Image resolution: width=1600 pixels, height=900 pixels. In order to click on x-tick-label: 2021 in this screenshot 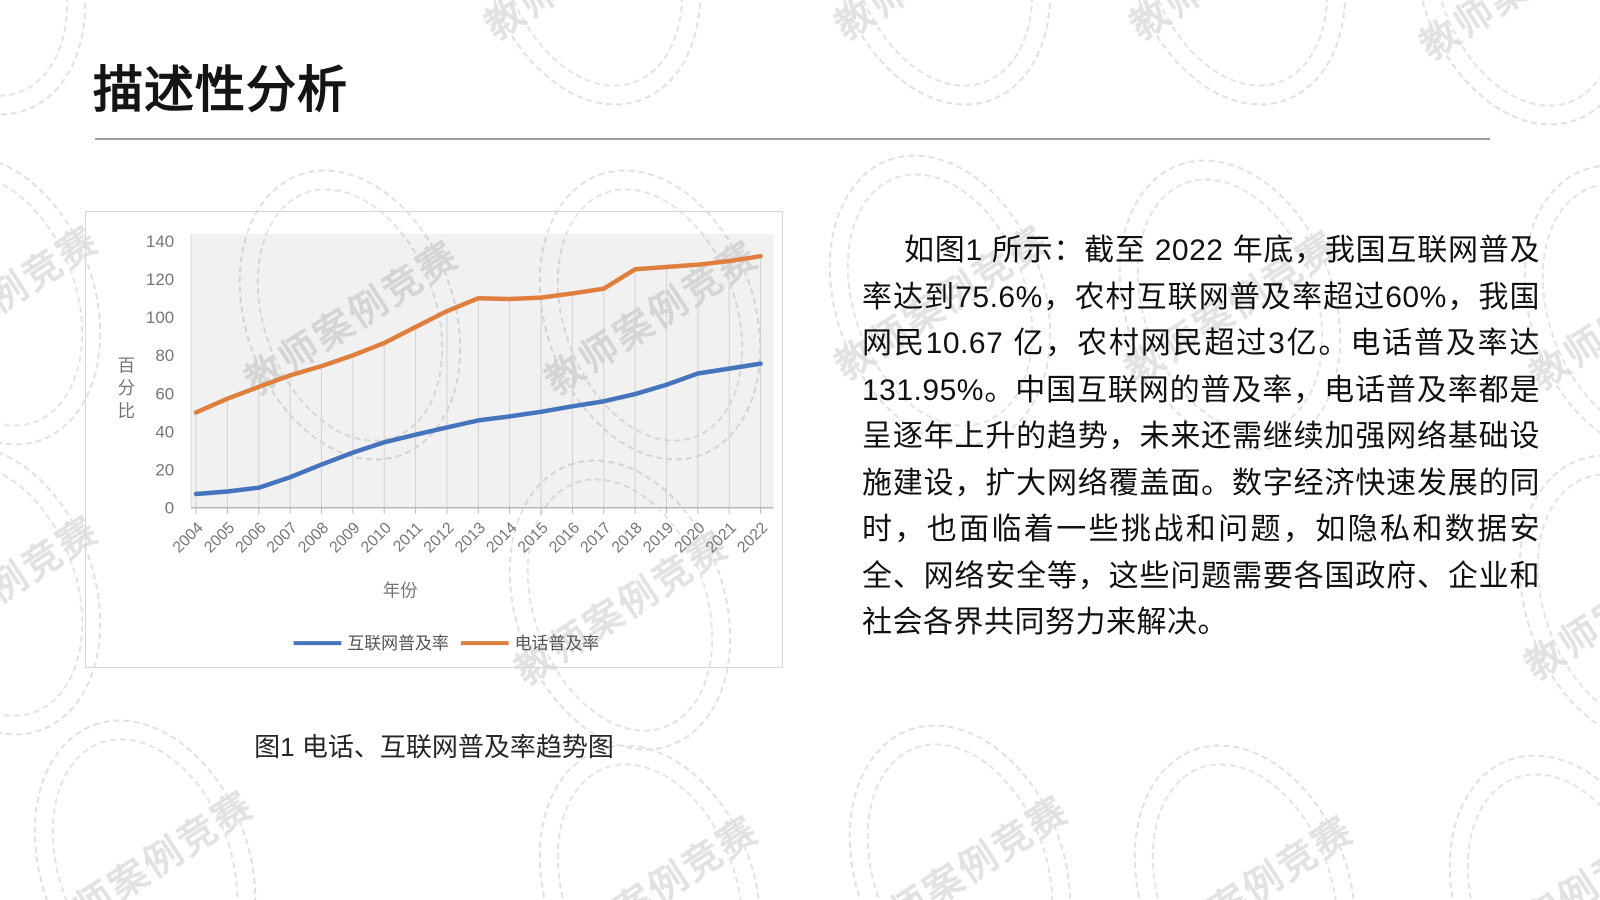, I will do `click(721, 537)`.